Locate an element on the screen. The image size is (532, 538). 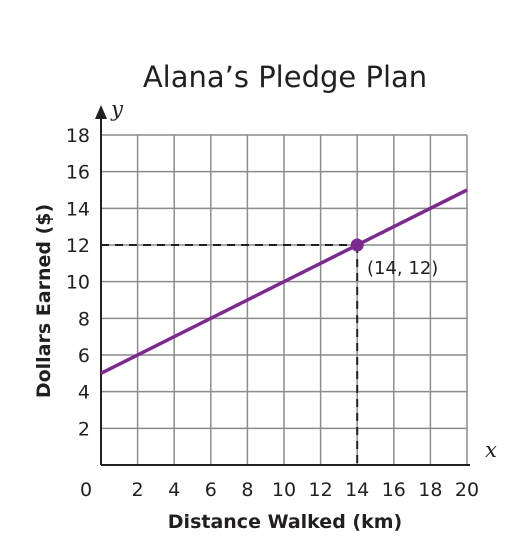
x-tick-label: 4 is located at coordinates (174, 490).